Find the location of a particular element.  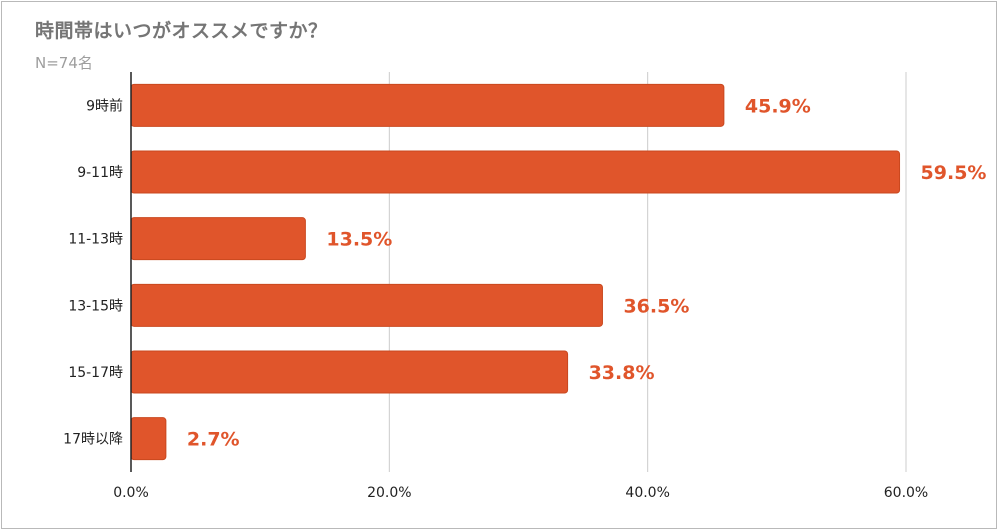

data-label: 13.5% is located at coordinates (359, 240).